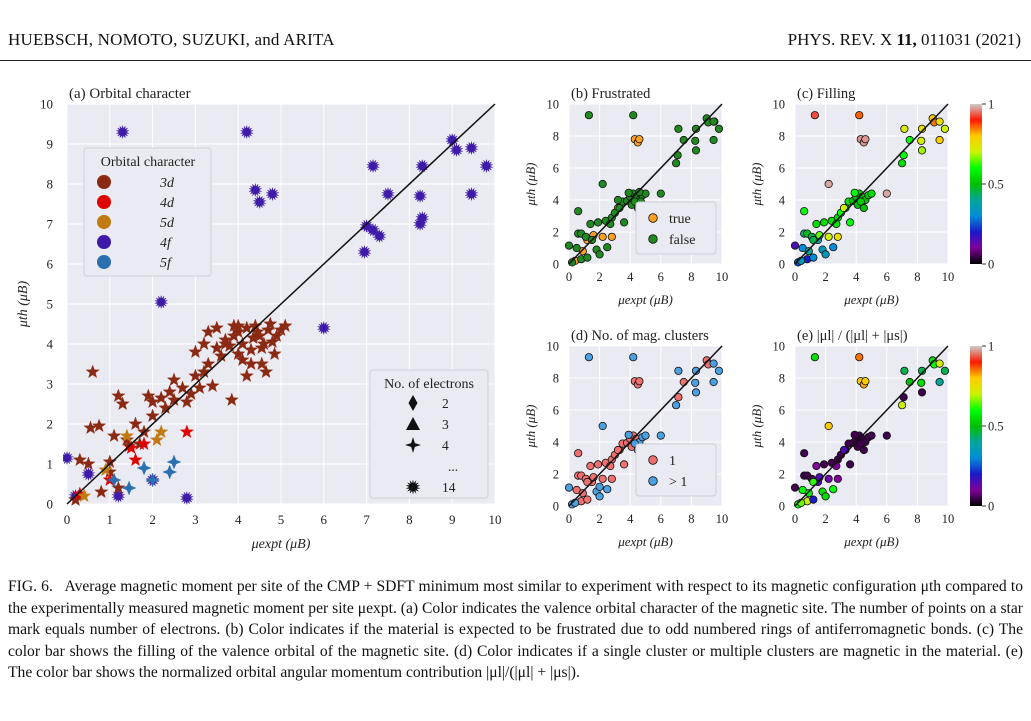  I want to click on y-tick-label: 3, so click(50, 384).